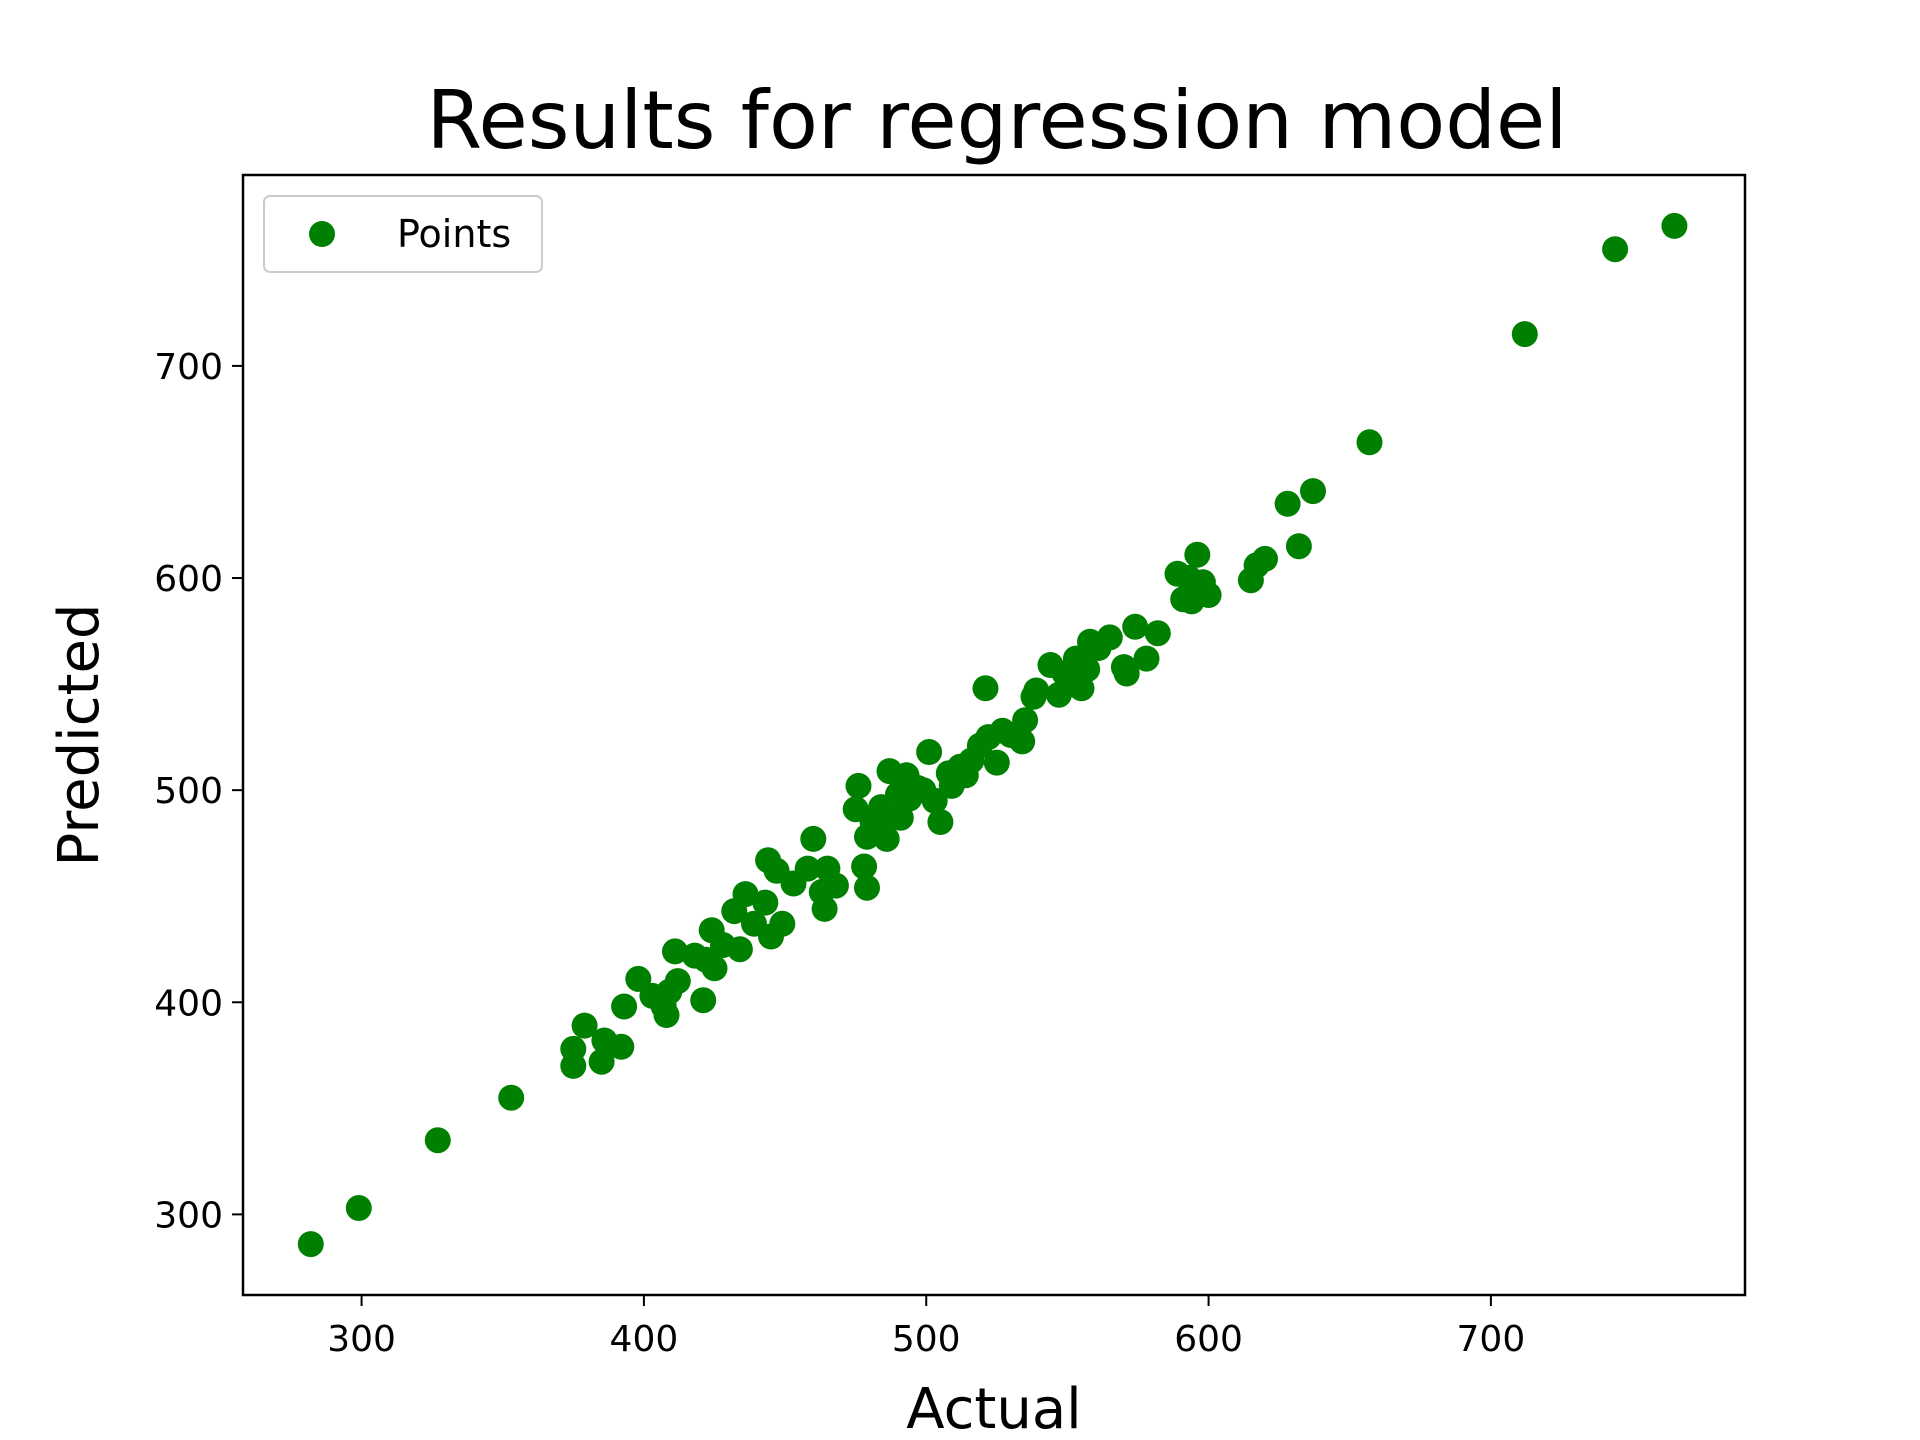 This screenshot has height=1440, width=1920. I want to click on y-axis-label: Predicted, so click(79, 735).